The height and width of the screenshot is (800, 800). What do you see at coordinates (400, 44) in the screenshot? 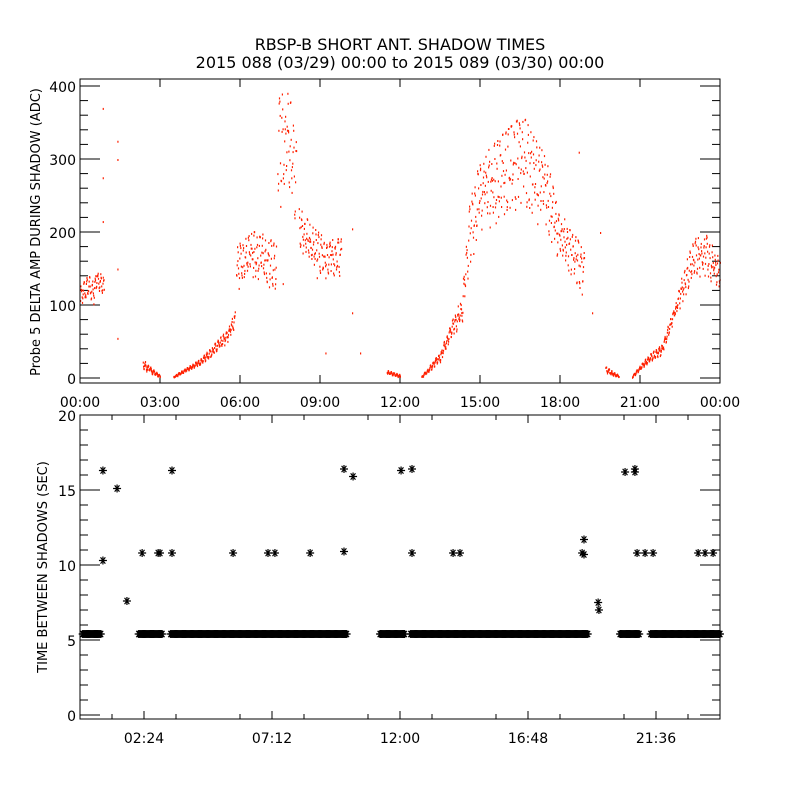
I see `chart-title: RBSP-B SHORT ANT. SHADOW TIMES` at bounding box center [400, 44].